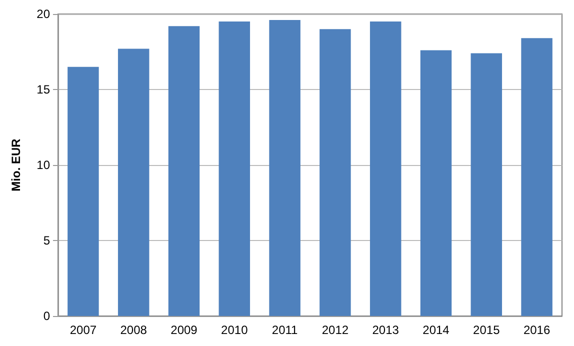 This screenshot has width=574, height=346. Describe the element at coordinates (335, 330) in the screenshot. I see `x-tick-label: 2012` at that location.